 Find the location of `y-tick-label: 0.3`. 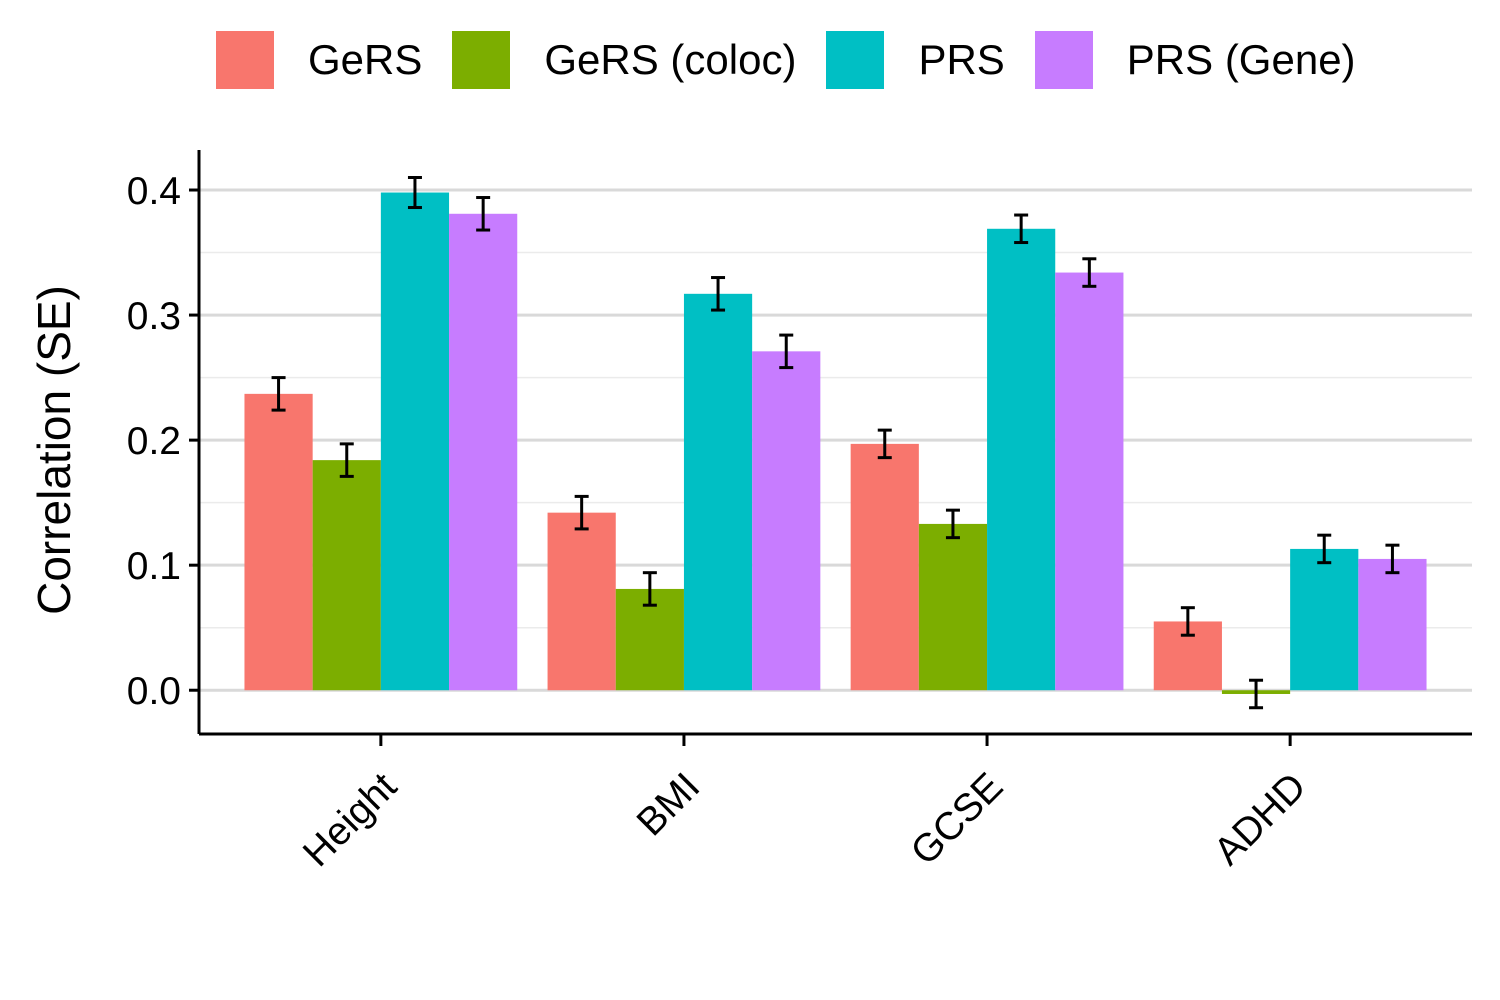

y-tick-label: 0.3 is located at coordinates (154, 316).